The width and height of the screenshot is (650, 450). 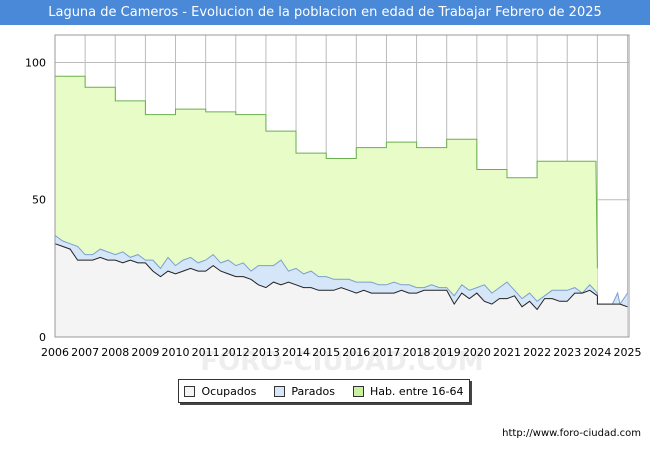 What do you see at coordinates (42, 337) in the screenshot?
I see `y-tick-label: 0` at bounding box center [42, 337].